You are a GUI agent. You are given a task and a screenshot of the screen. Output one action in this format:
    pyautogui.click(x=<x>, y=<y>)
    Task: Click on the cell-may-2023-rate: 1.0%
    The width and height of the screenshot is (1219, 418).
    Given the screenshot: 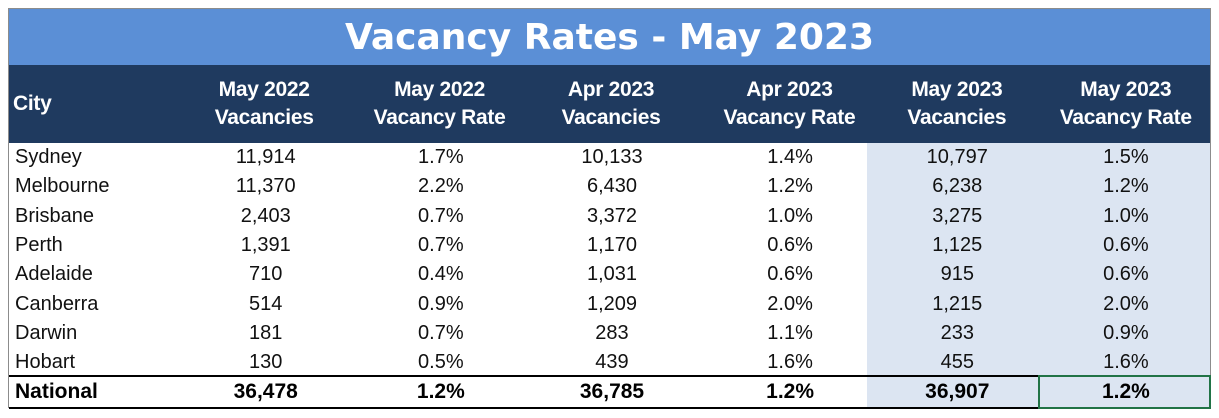 What is the action you would take?
    pyautogui.click(x=1126, y=215)
    